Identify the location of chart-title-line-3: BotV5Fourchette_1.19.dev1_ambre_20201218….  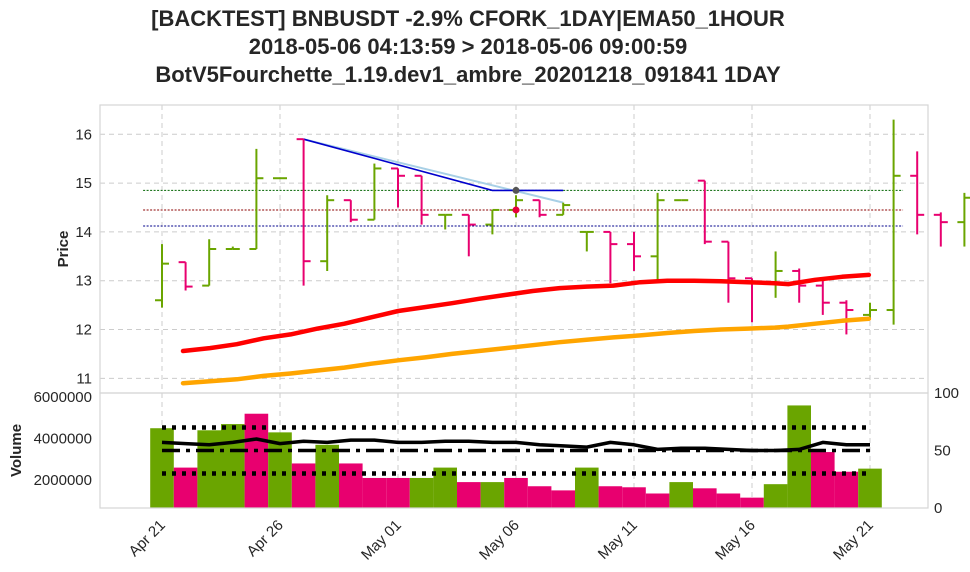
(468, 74).